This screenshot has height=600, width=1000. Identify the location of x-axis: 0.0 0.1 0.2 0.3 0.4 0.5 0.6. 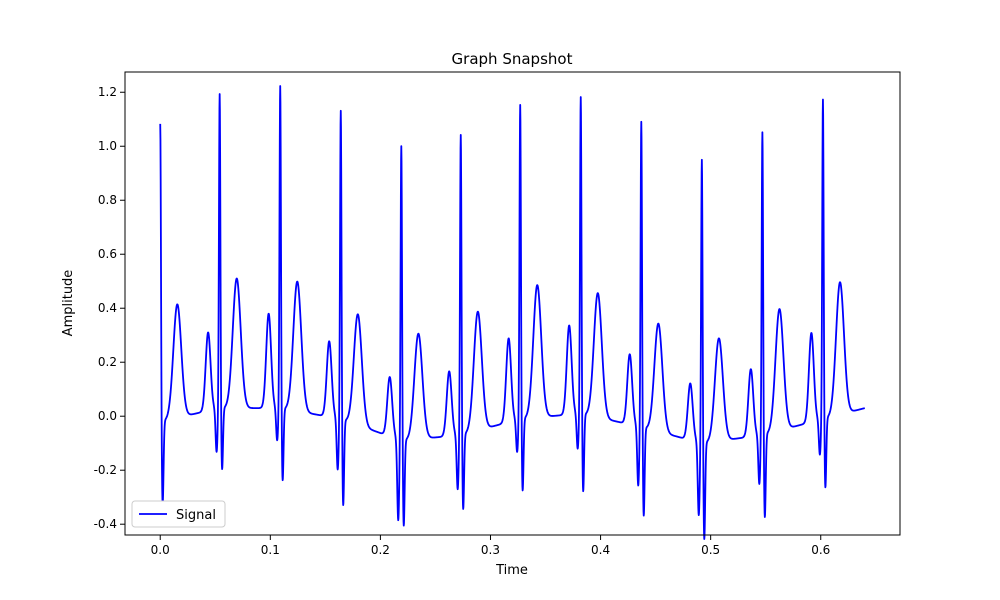
(490, 546).